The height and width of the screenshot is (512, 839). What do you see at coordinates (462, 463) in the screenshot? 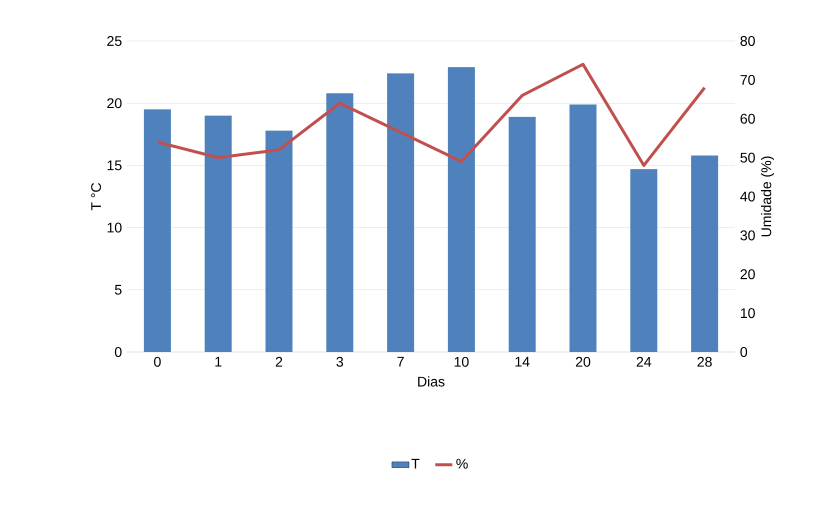
I see `legend-label: %` at bounding box center [462, 463].